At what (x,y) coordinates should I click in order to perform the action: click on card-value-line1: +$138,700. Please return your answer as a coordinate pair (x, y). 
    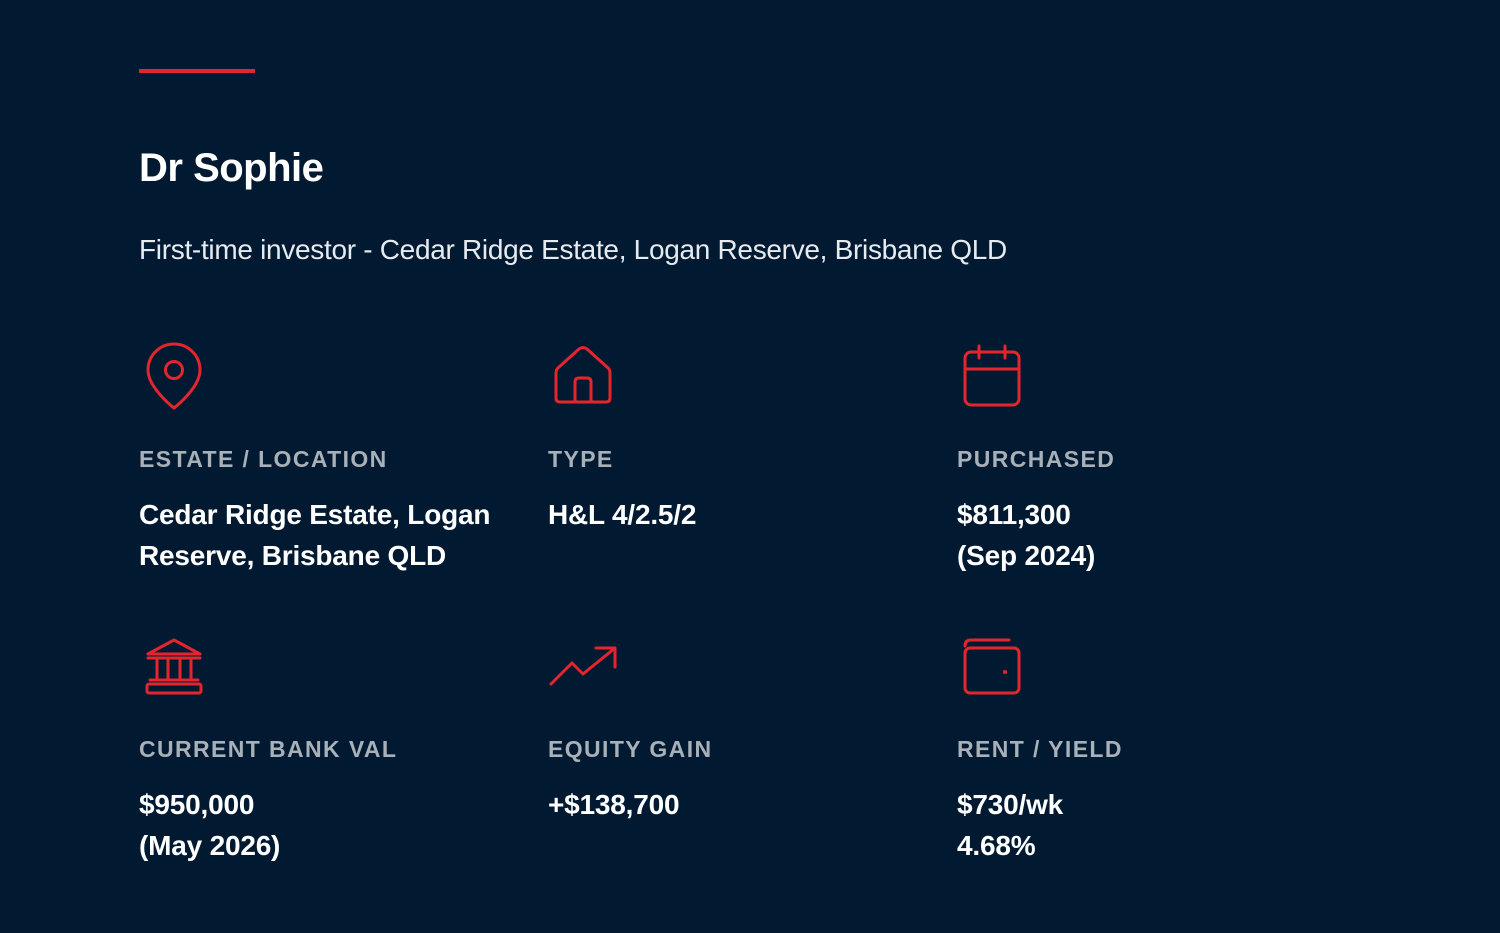
    Looking at the image, I should click on (613, 804).